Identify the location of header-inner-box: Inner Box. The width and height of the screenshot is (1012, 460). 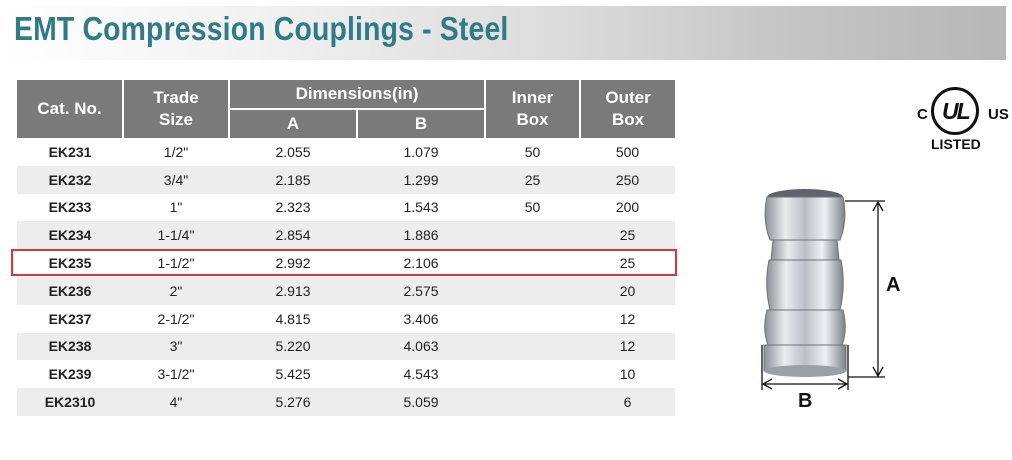
(532, 109).